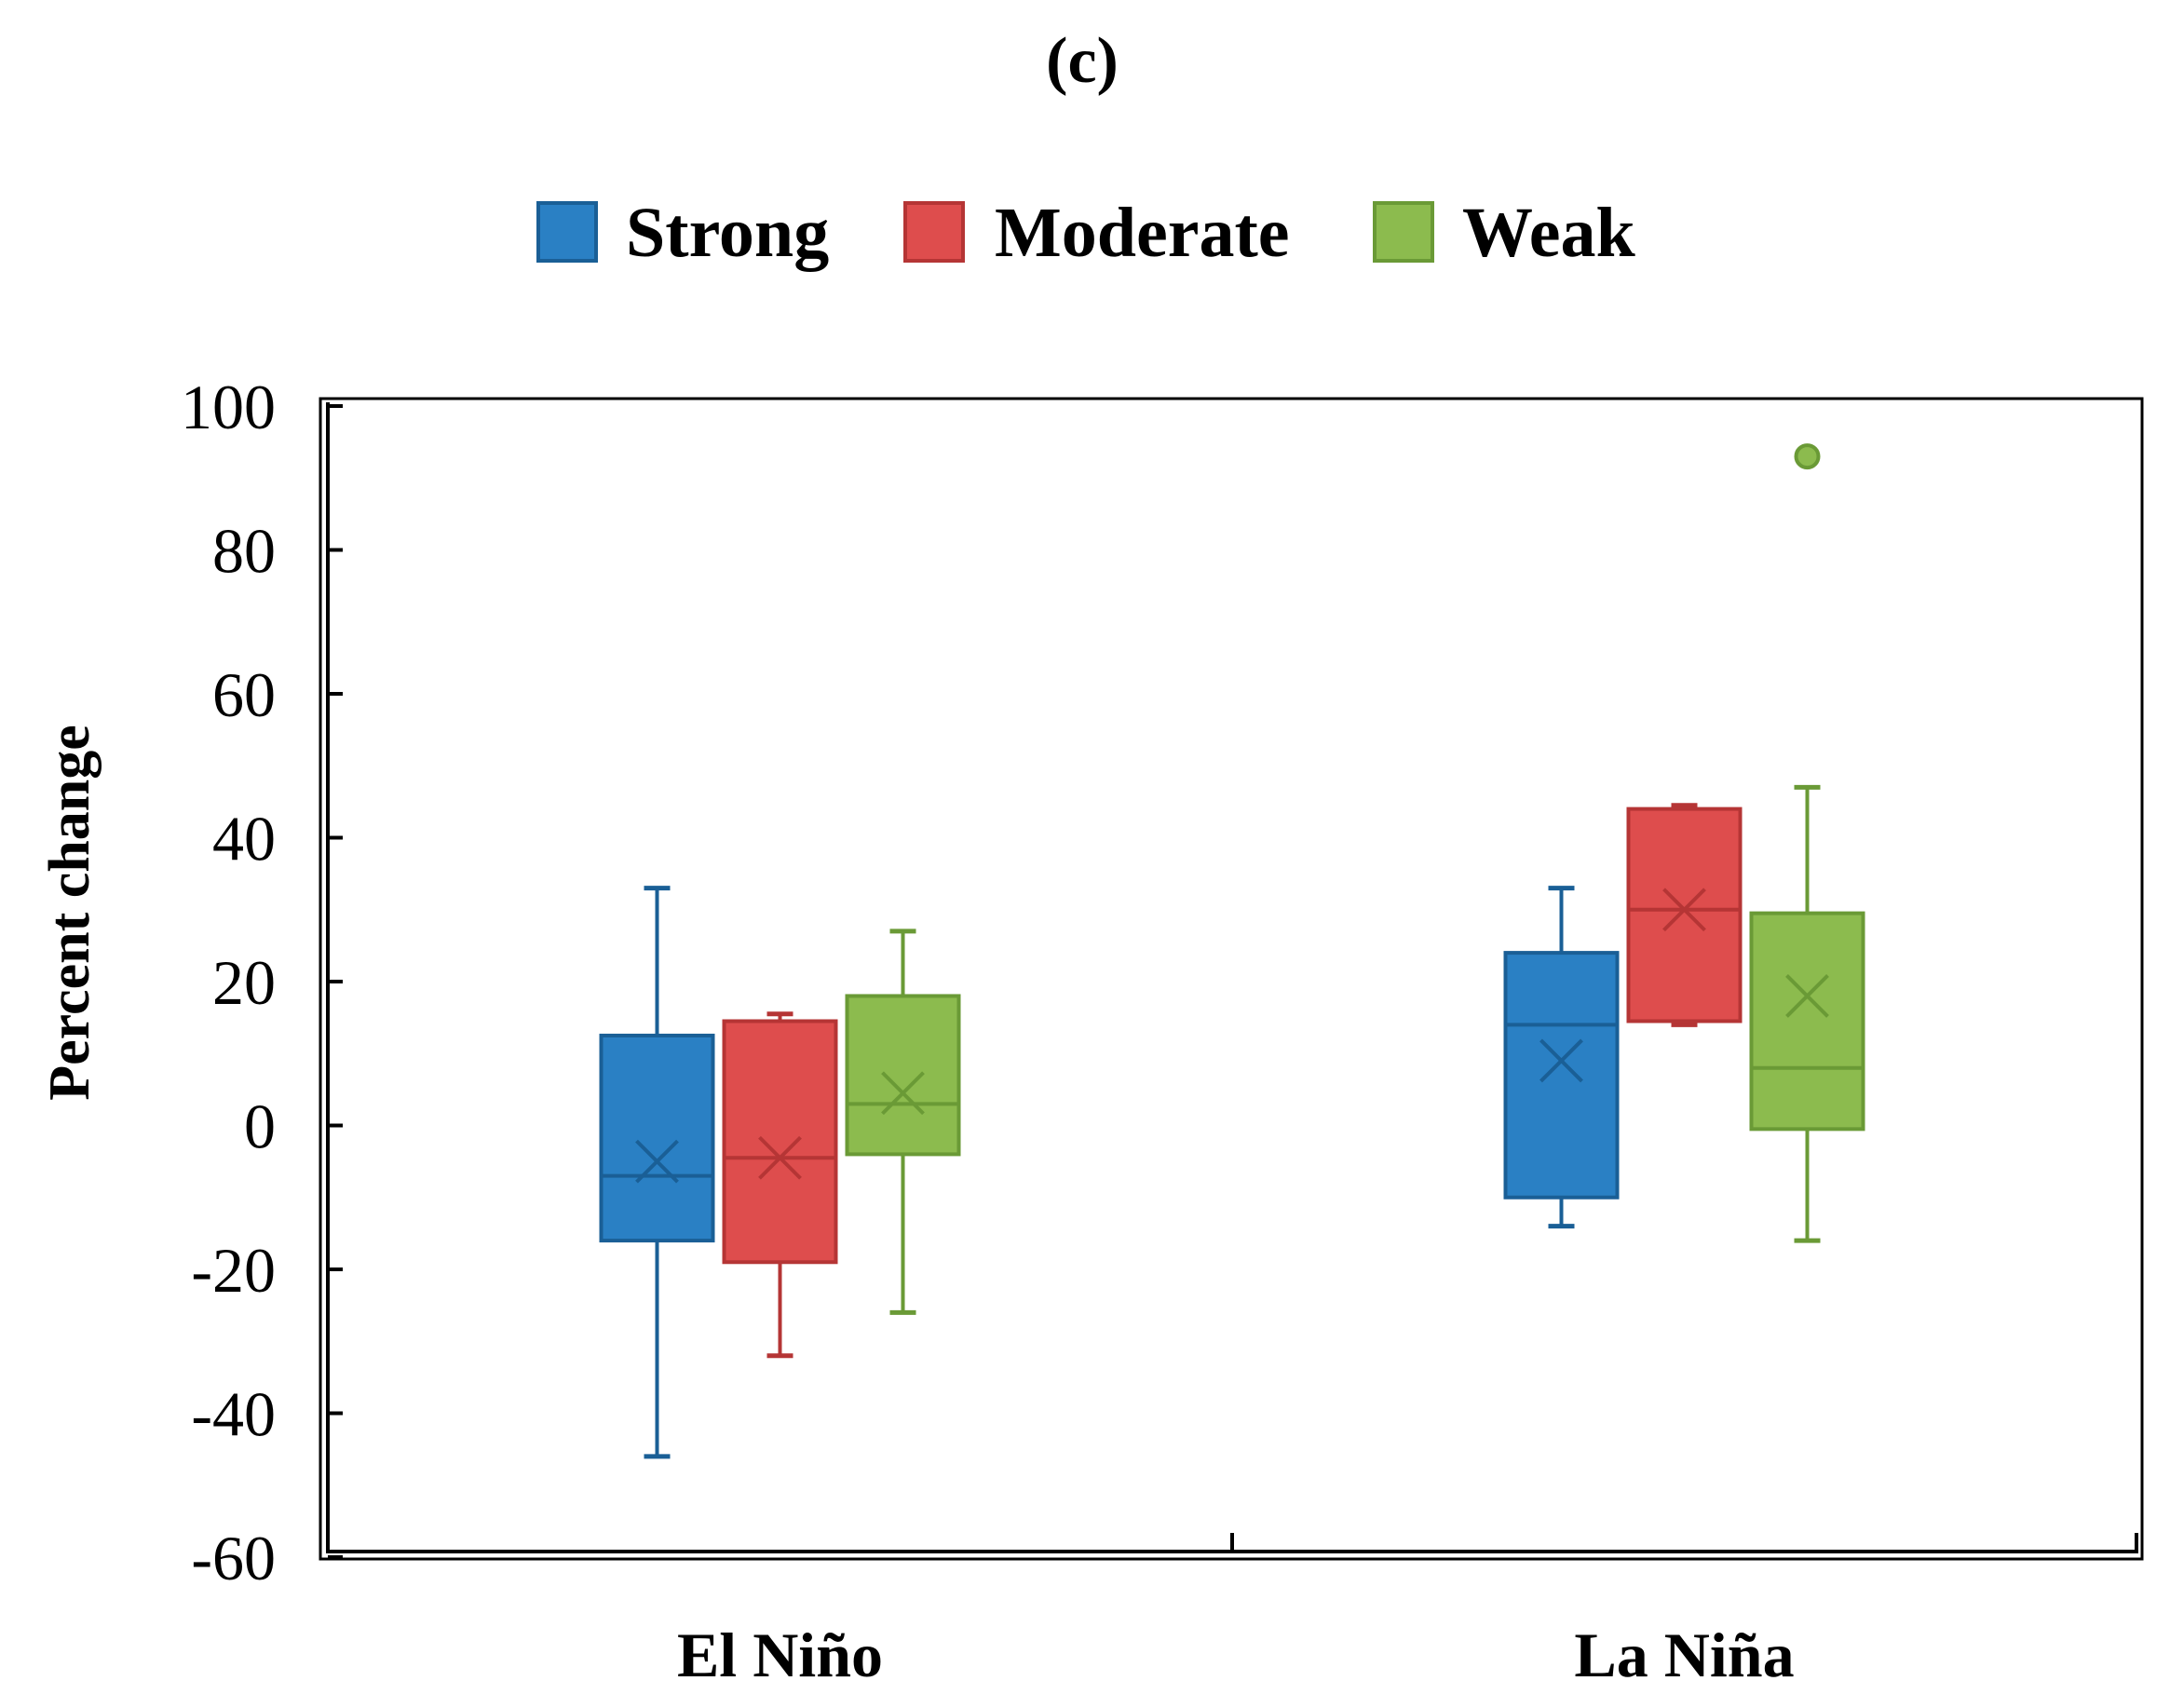  What do you see at coordinates (244, 839) in the screenshot?
I see `y-tick-label: 40` at bounding box center [244, 839].